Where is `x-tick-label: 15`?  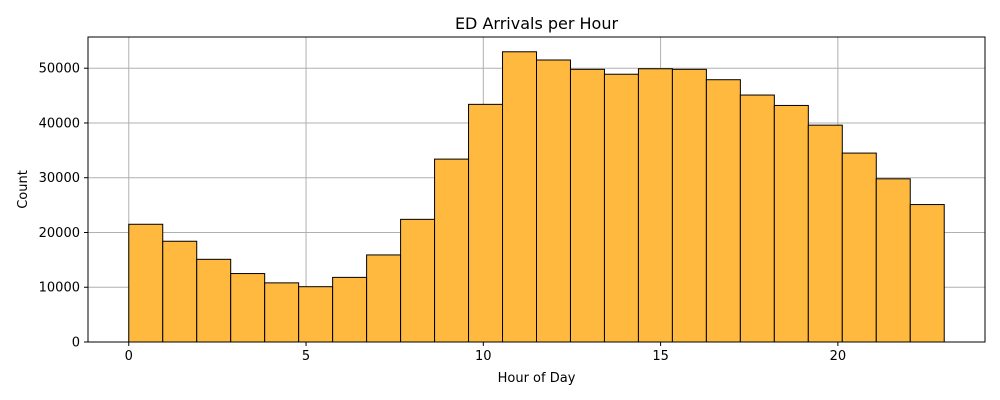
x-tick-label: 15 is located at coordinates (660, 356).